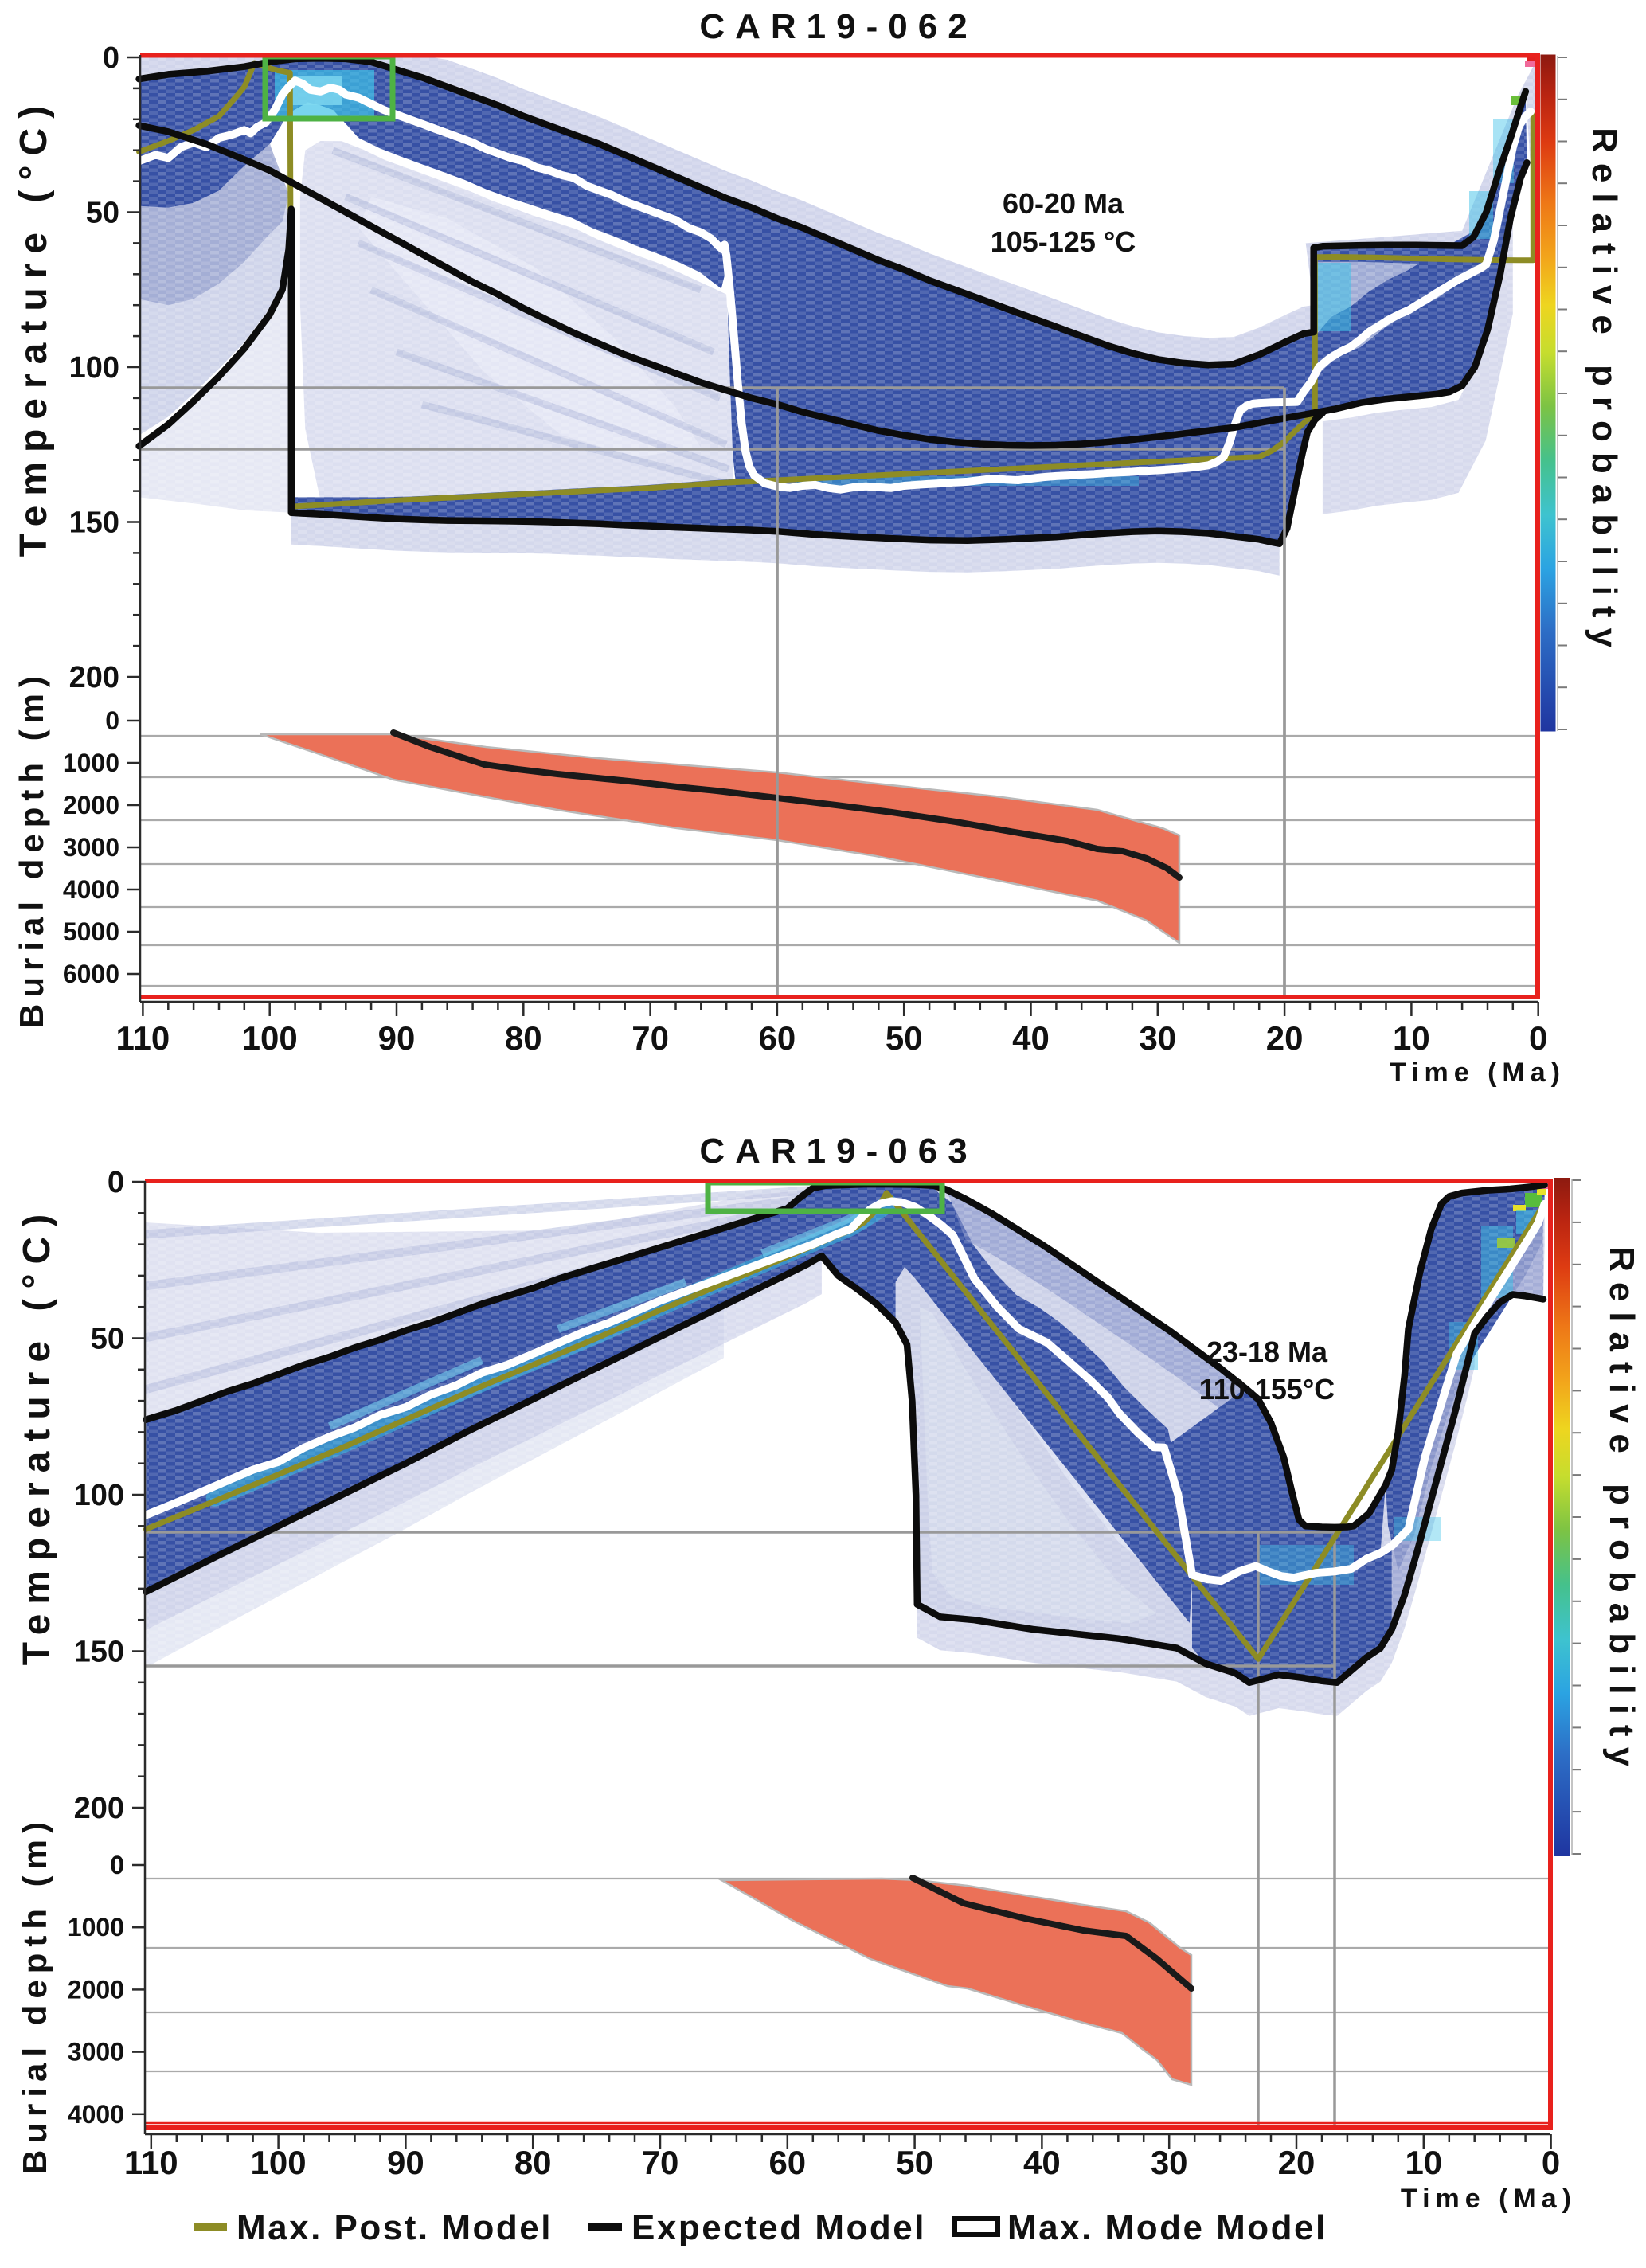 The width and height of the screenshot is (1646, 2268). I want to click on svg-text: Expected Model, so click(779, 2227).